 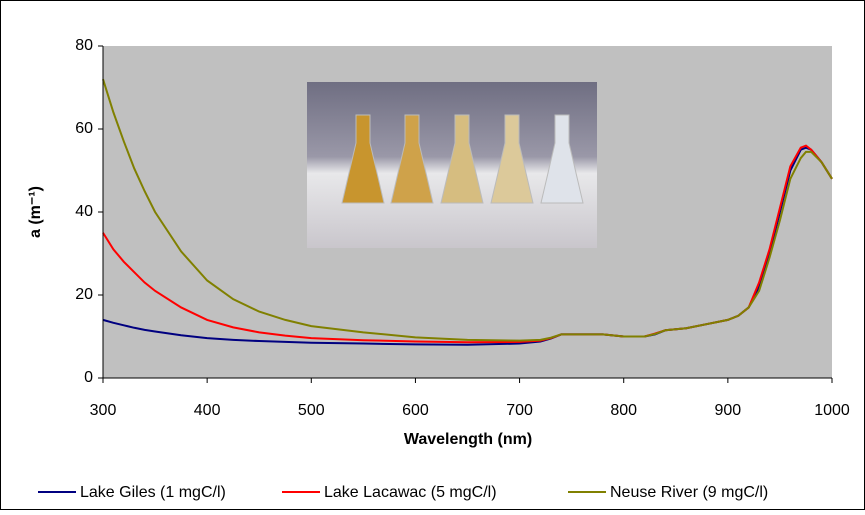 What do you see at coordinates (88, 377) in the screenshot?
I see `y-tick-label: 0` at bounding box center [88, 377].